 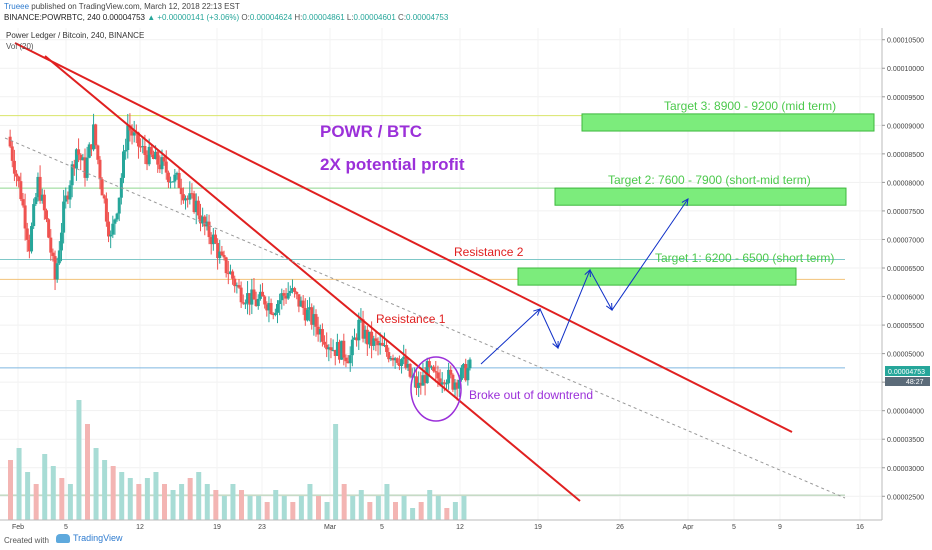 I want to click on y-tick-label: 0.00005000, so click(x=905, y=355).